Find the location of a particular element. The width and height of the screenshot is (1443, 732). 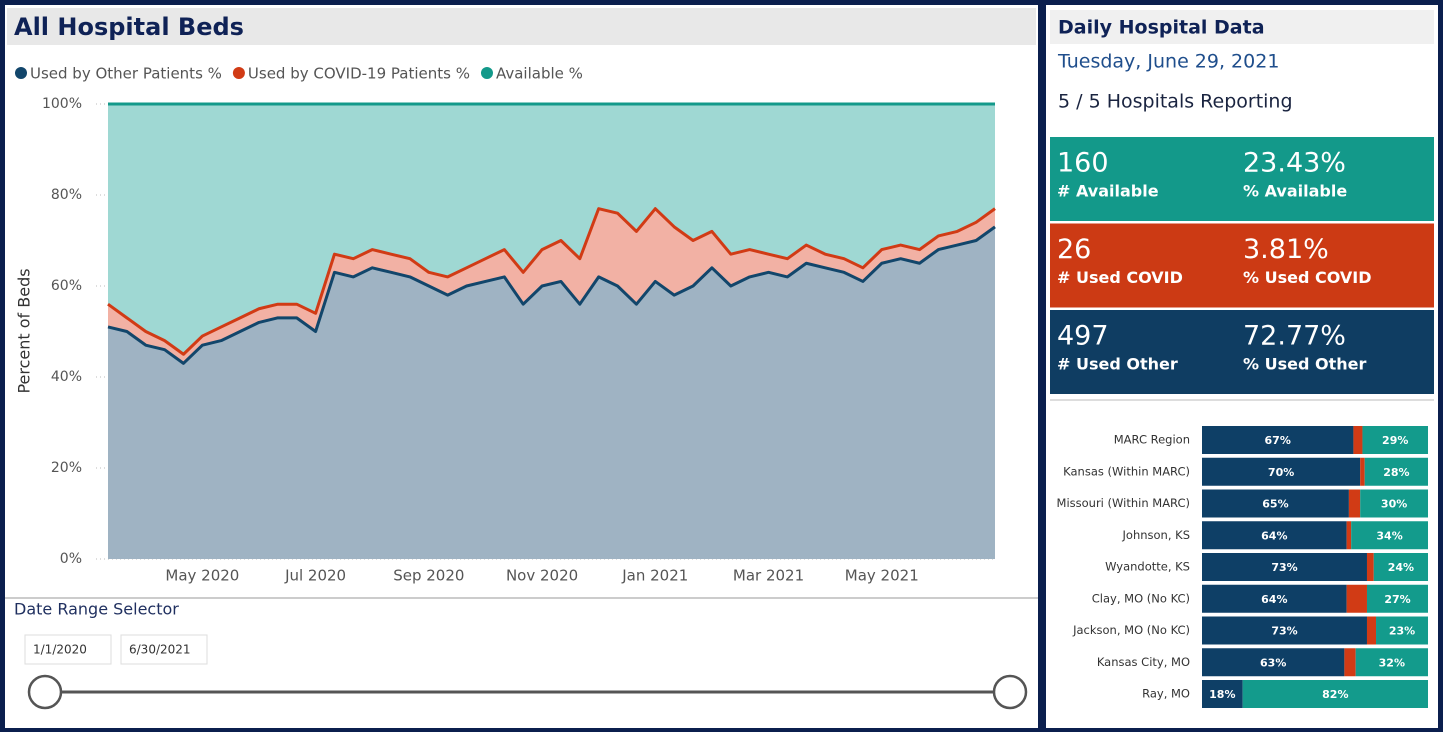

kpi-value: 497 is located at coordinates (1083, 336).